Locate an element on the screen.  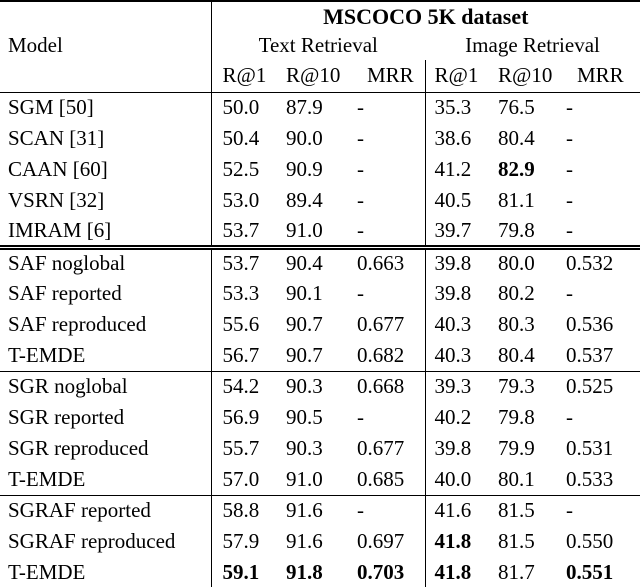
metric-value: 41.6 is located at coordinates (460, 510).